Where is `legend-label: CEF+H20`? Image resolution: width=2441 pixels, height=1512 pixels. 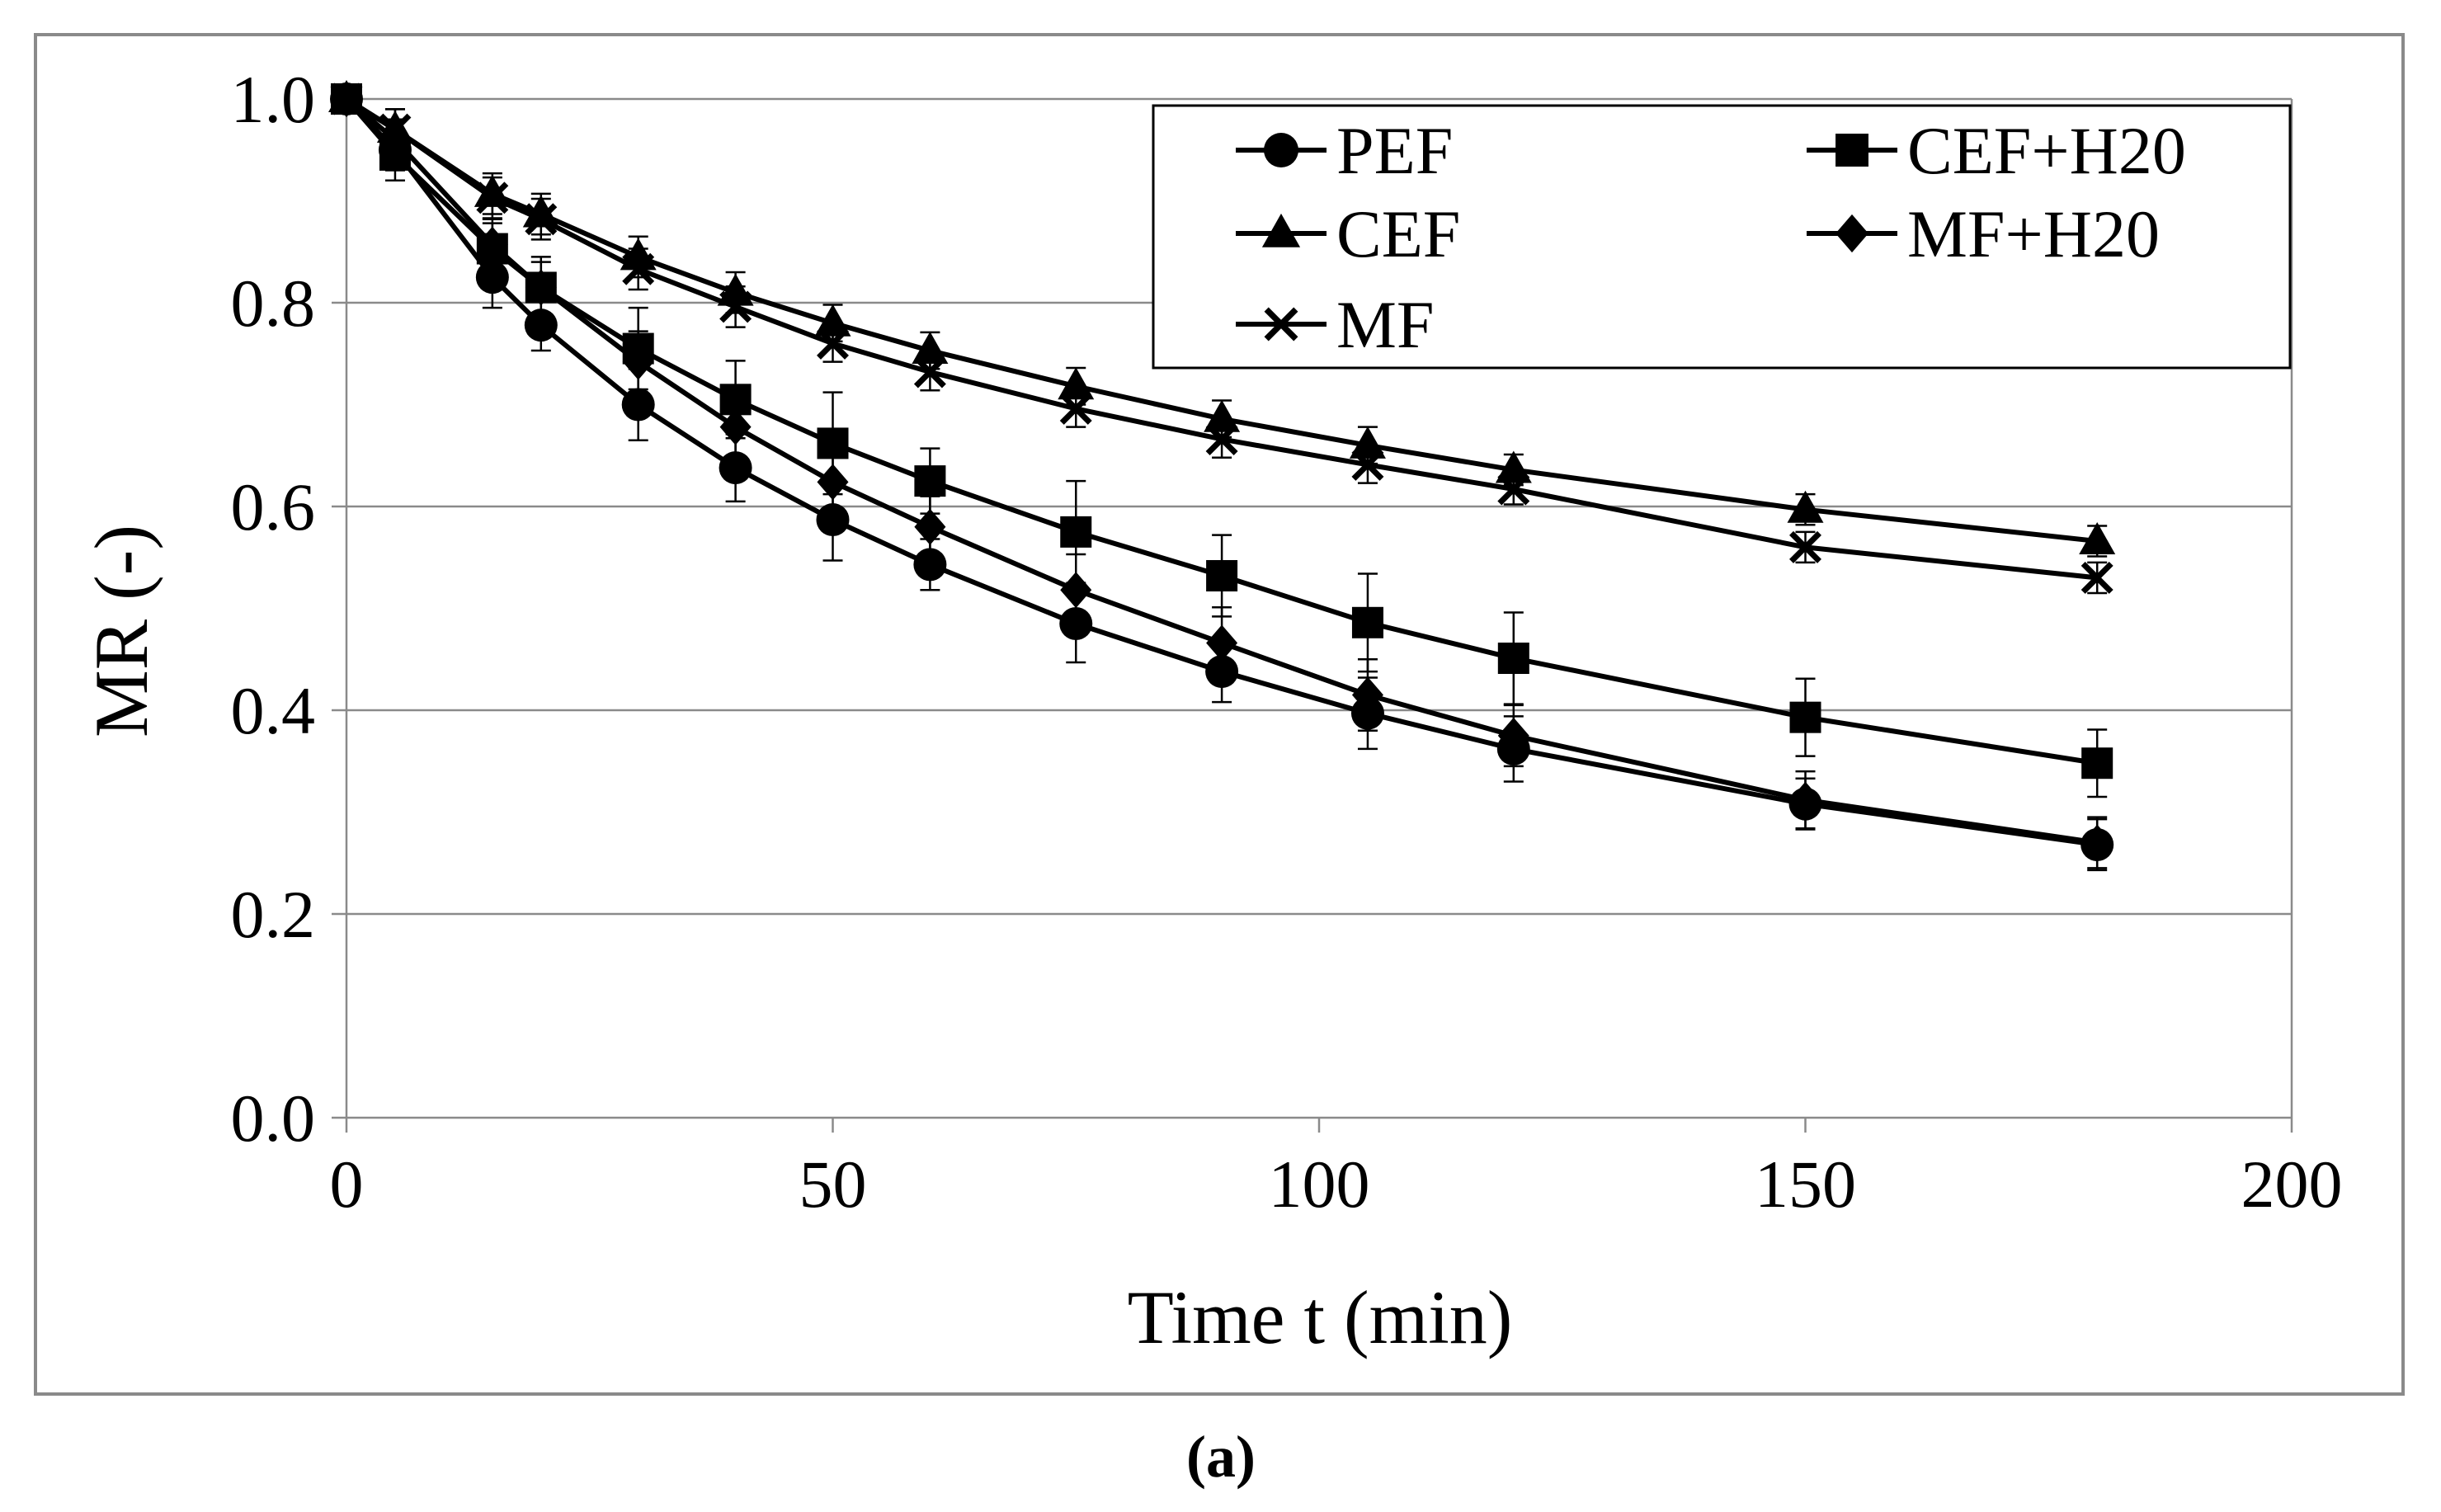
legend-label: CEF+H20 is located at coordinates (2046, 150).